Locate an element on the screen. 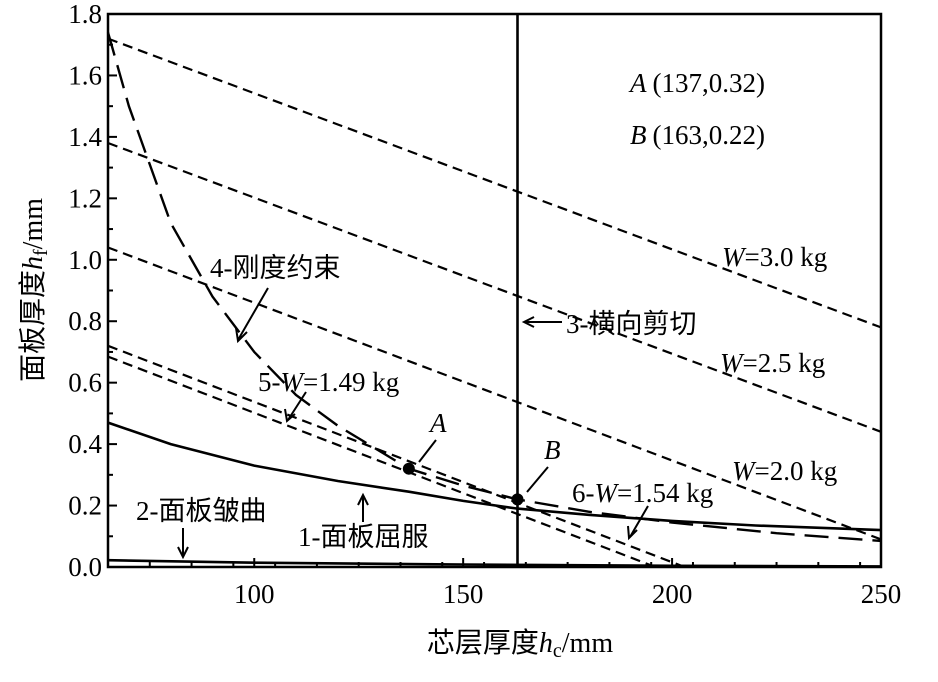  point-legend-a-letter: A is located at coordinates (637, 83).